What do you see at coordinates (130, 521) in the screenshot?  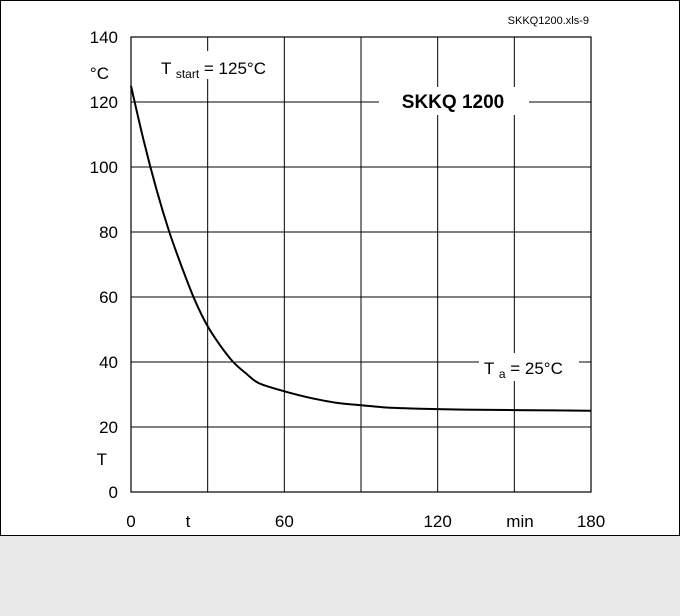 I see `x-tick-label: 0` at bounding box center [130, 521].